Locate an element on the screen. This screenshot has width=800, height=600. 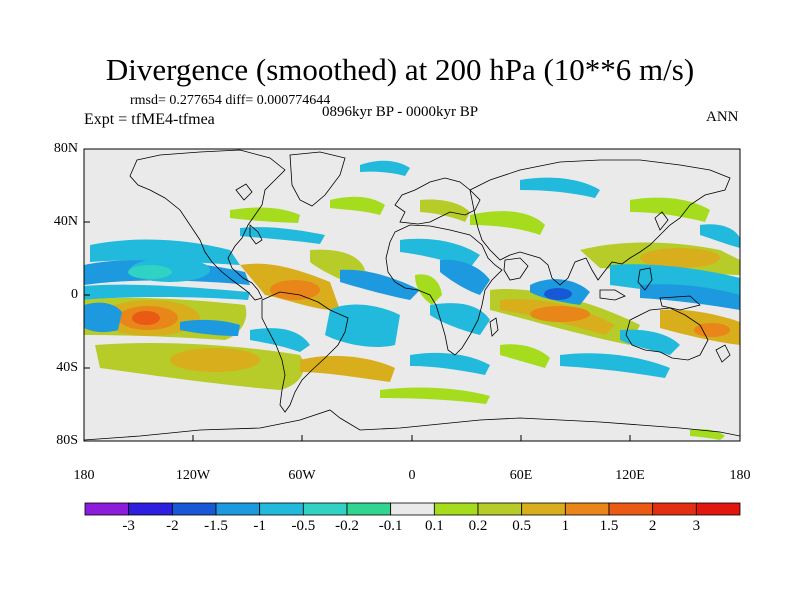
lat-label-80s: 80S is located at coordinates (67, 440).